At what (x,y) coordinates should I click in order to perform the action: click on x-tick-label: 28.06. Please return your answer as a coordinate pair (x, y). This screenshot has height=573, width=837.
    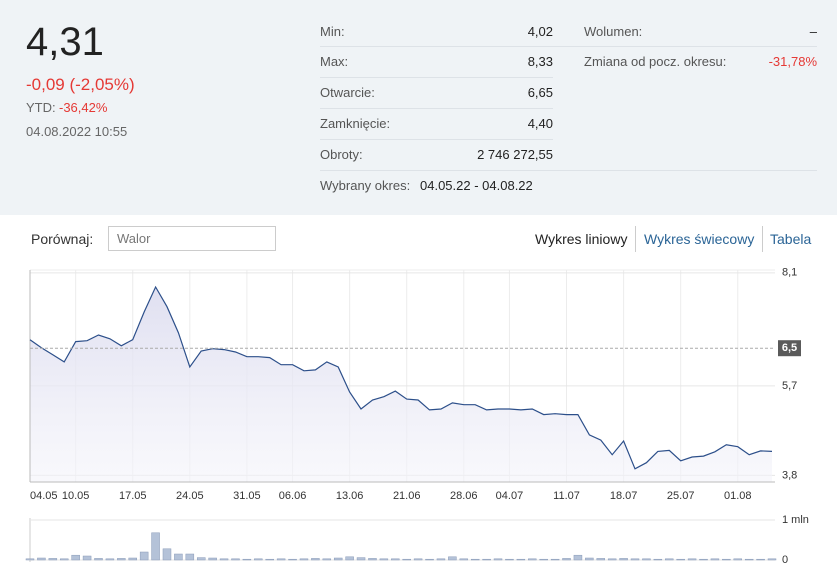
    Looking at the image, I should click on (464, 496).